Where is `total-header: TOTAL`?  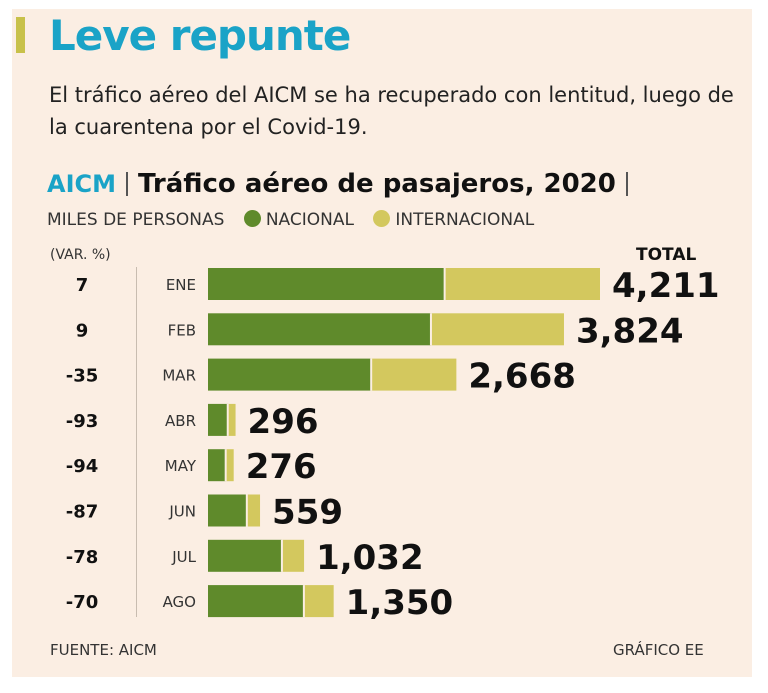
total-header: TOTAL is located at coordinates (666, 255).